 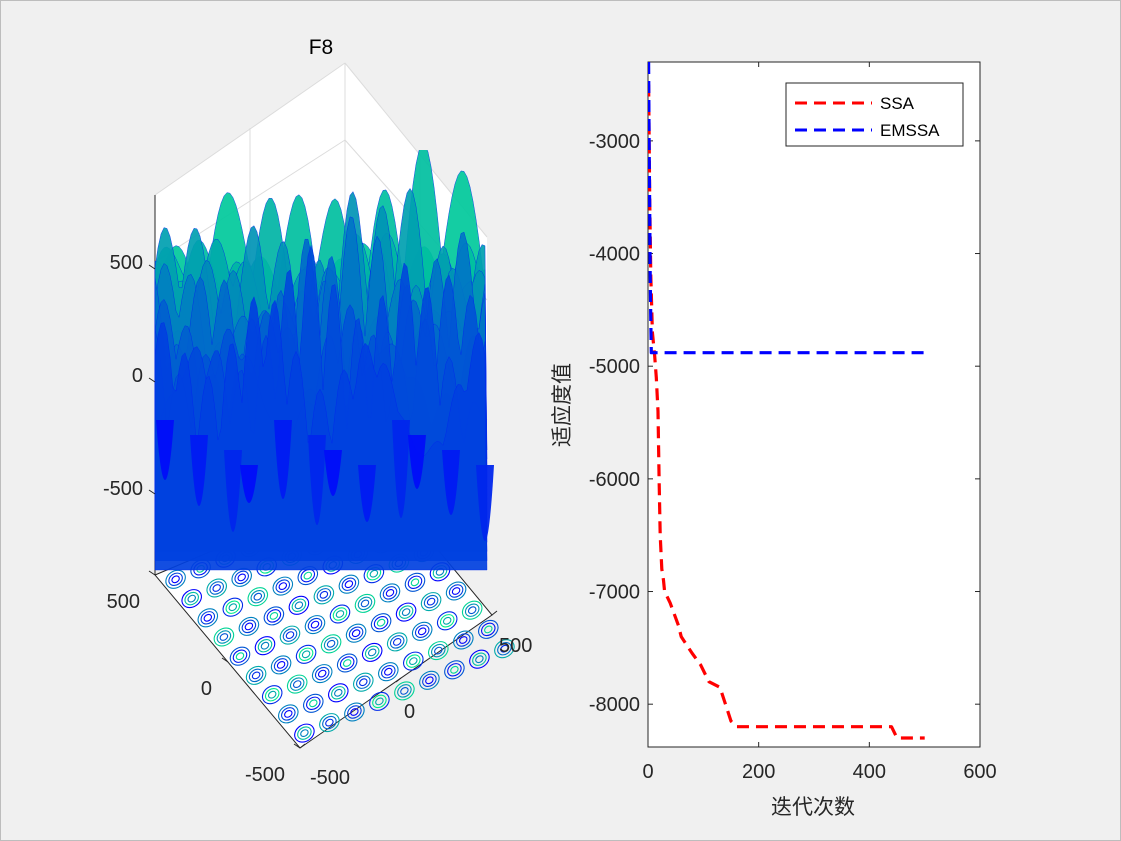 What do you see at coordinates (614, 480) in the screenshot?
I see `y-tick-label: -6000` at bounding box center [614, 480].